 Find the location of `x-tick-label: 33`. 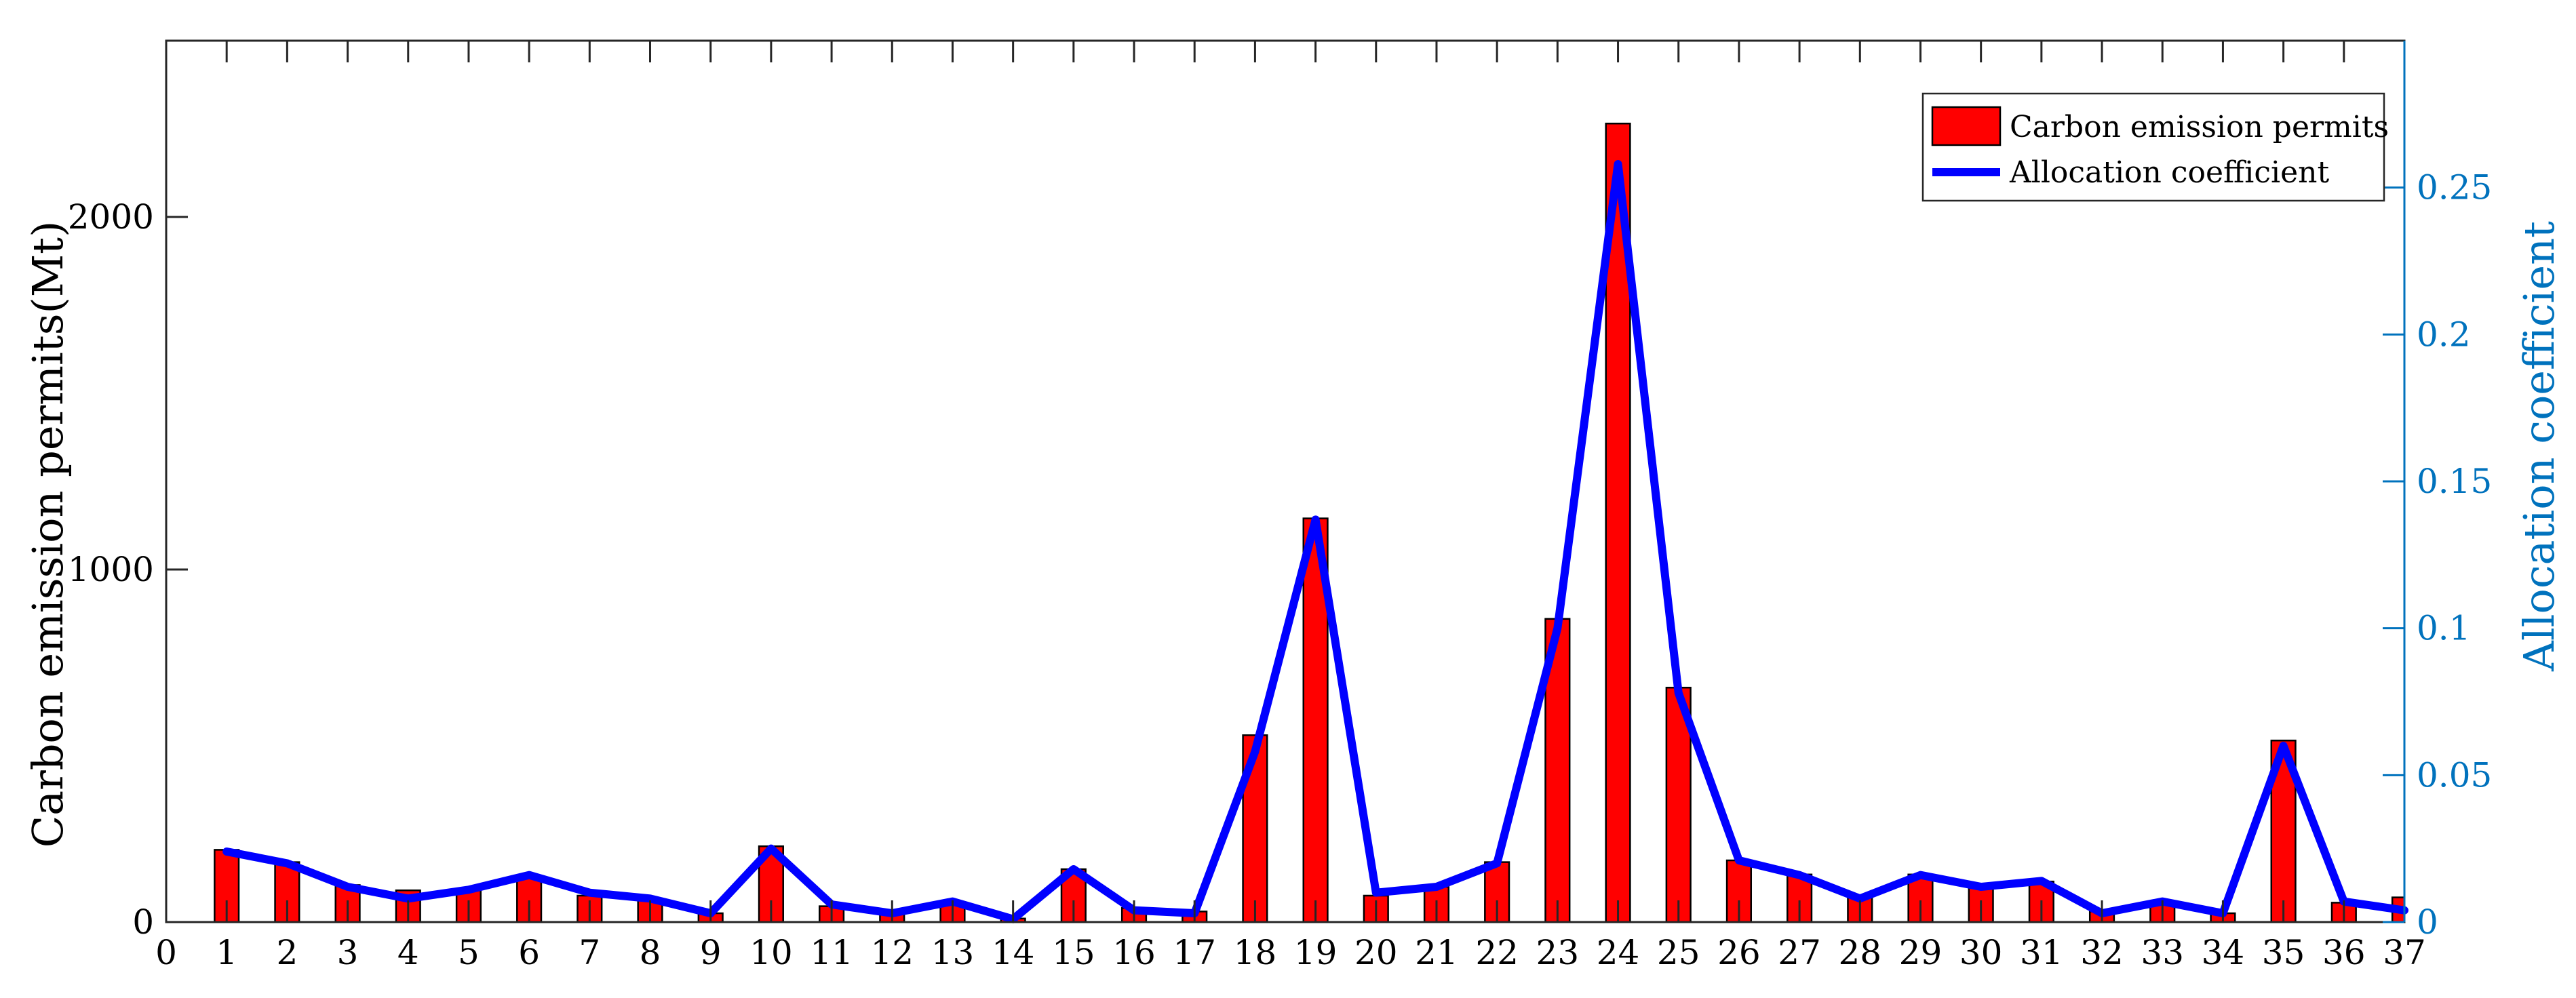

x-tick-label: 33 is located at coordinates (2162, 952).